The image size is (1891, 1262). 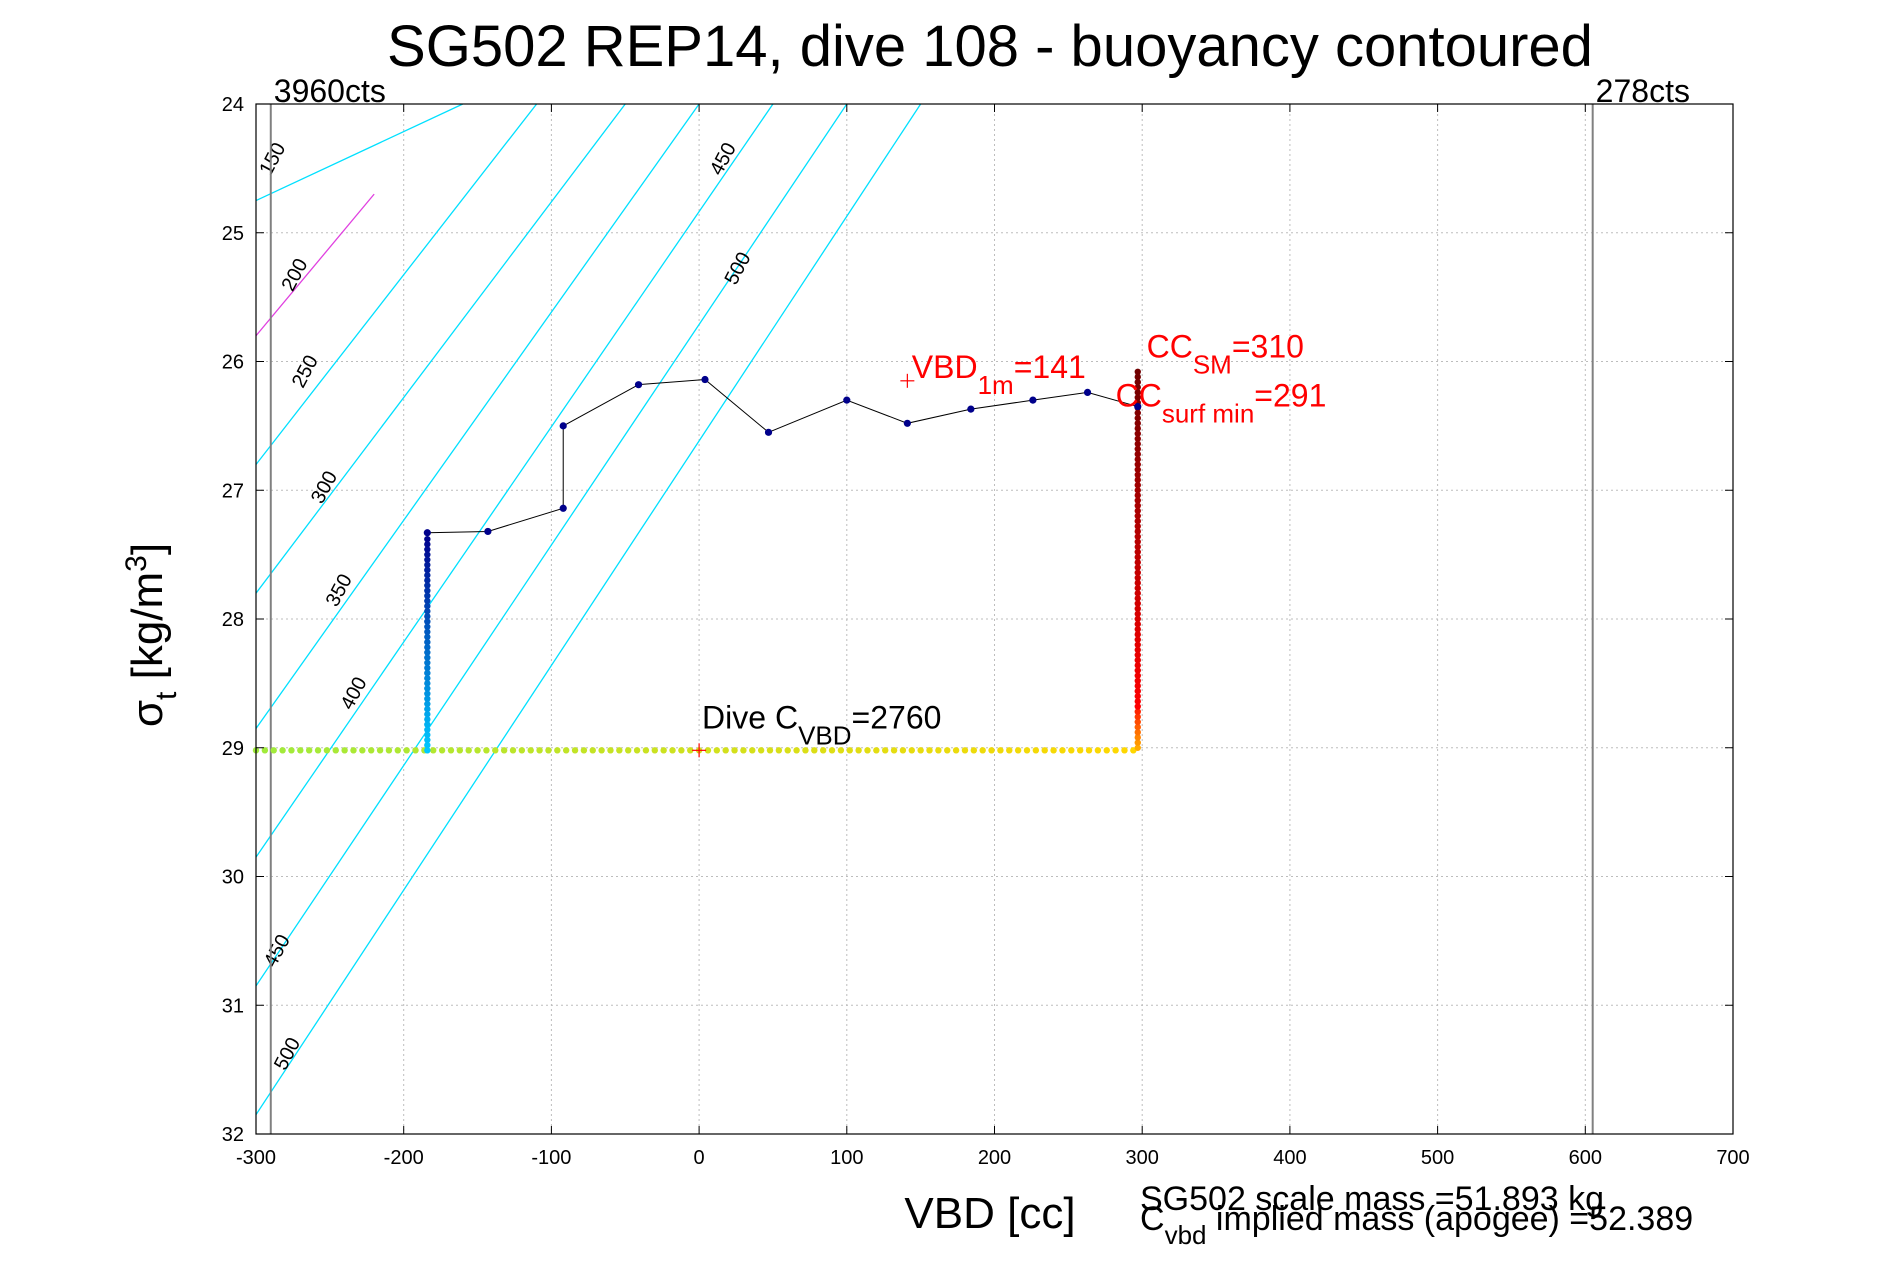 I want to click on annotation-ccsurf: CCsurf min=291, so click(x=1221, y=403).